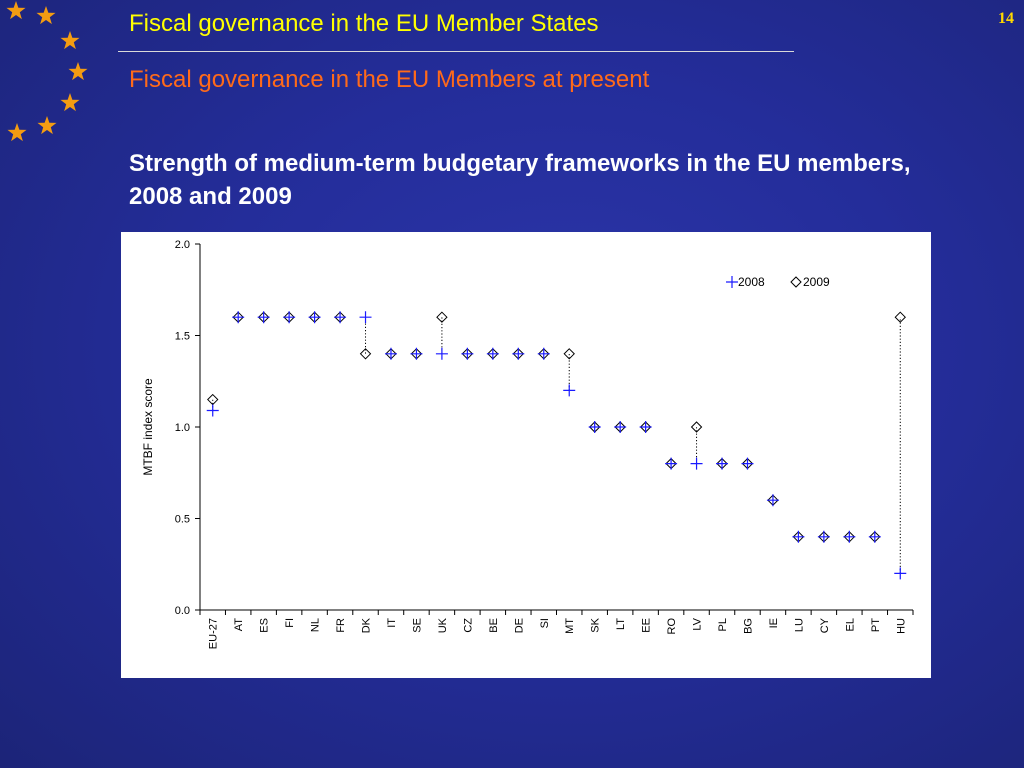 The height and width of the screenshot is (768, 1024). What do you see at coordinates (443, 625) in the screenshot?
I see `x-tick-label: UK` at bounding box center [443, 625].